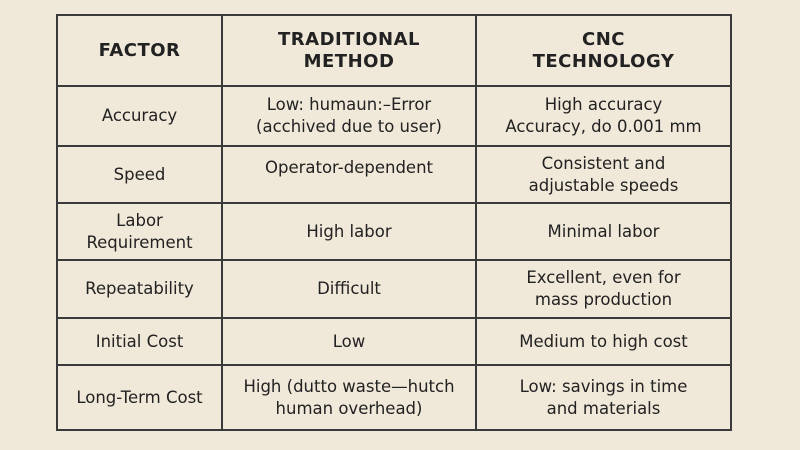 Image resolution: width=800 pixels, height=450 pixels. I want to click on factor-cell: Long-Term Cost, so click(139, 397).